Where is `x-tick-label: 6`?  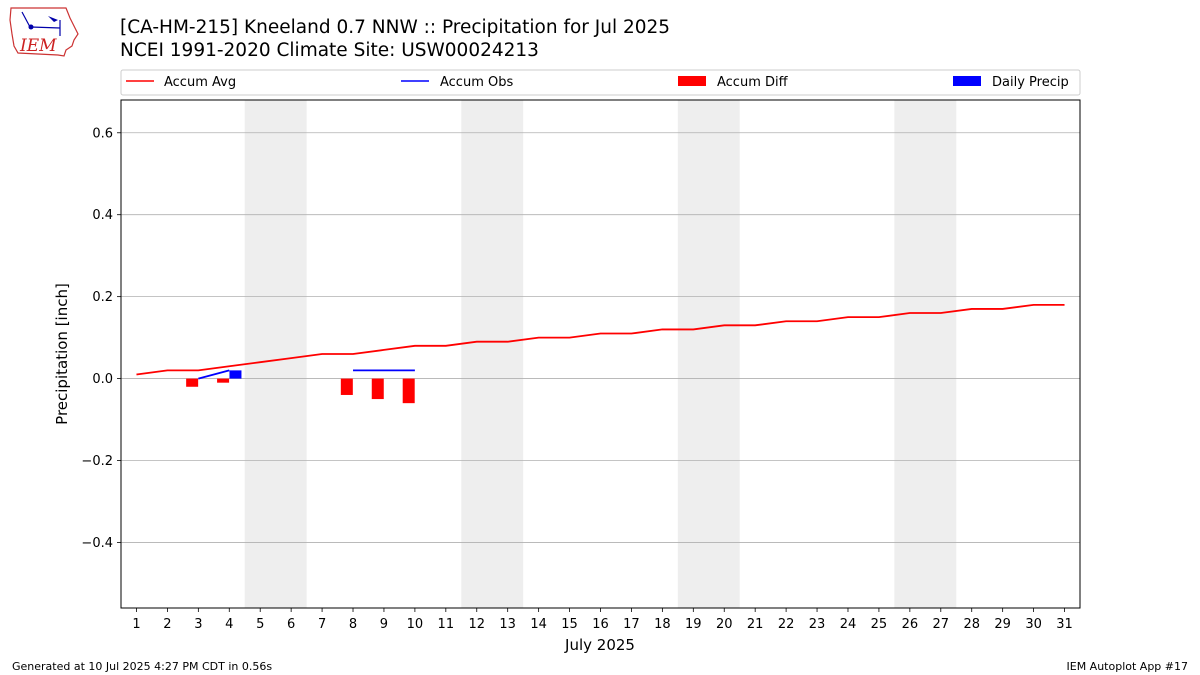 x-tick-label: 6 is located at coordinates (291, 624).